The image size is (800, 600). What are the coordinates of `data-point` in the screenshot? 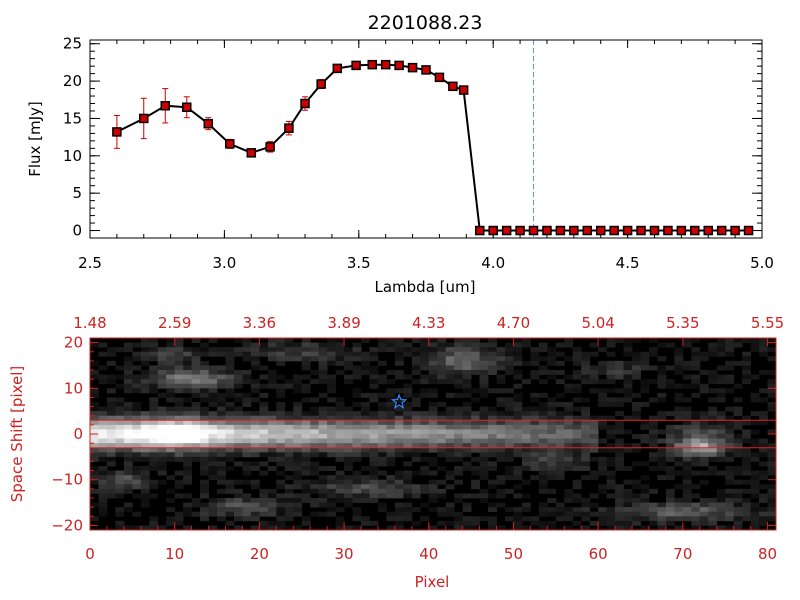 It's located at (560, 230).